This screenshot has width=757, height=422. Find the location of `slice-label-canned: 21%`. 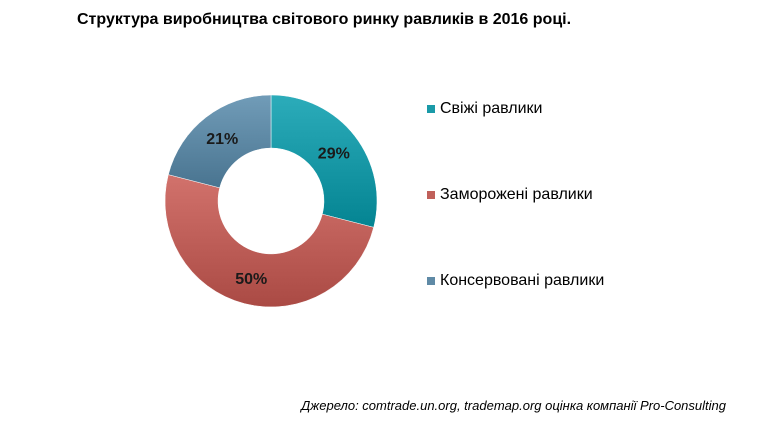

slice-label-canned: 21% is located at coordinates (222, 139).